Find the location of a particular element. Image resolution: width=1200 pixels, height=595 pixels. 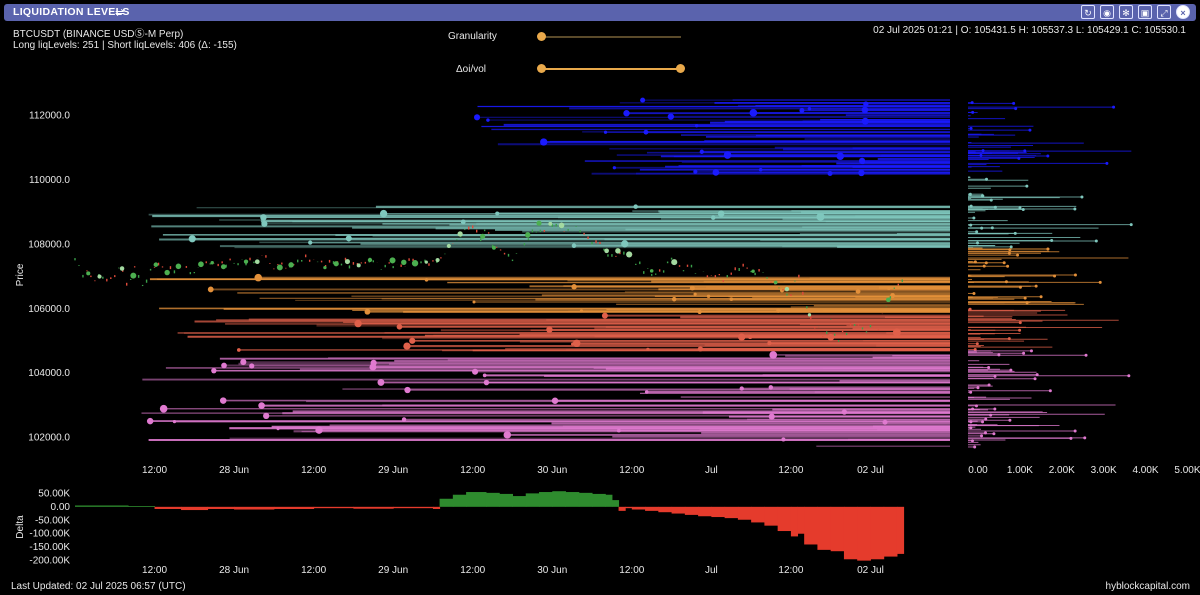

y-tick-label: 106000.0 is located at coordinates (49, 309).